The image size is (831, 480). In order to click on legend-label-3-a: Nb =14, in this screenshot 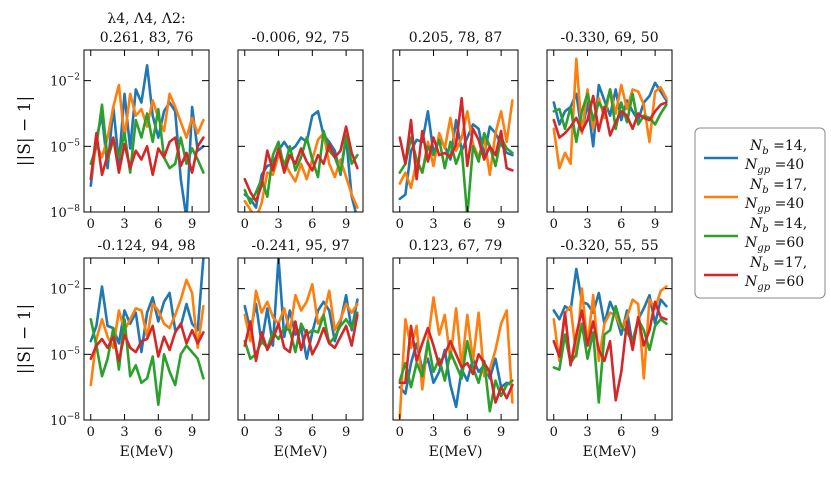, I will do `click(778, 225)`.